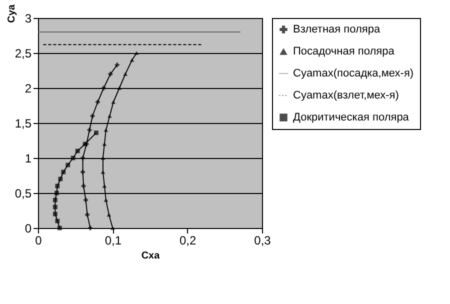 The image size is (450, 304). Describe the element at coordinates (23, 123) in the screenshot. I see `y-tick-label: 1,5` at that location.